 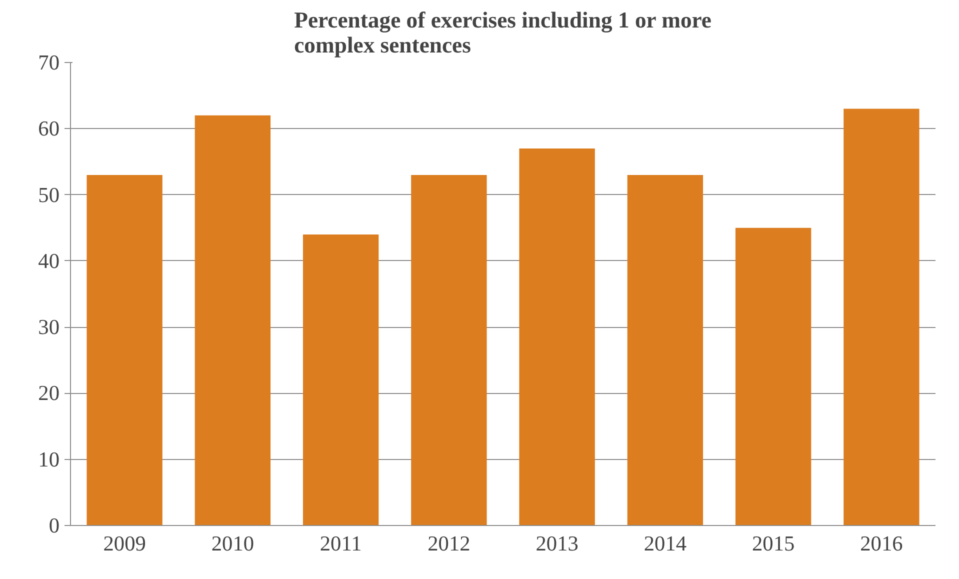 I want to click on y-tick-label: 10, so click(x=49, y=459).